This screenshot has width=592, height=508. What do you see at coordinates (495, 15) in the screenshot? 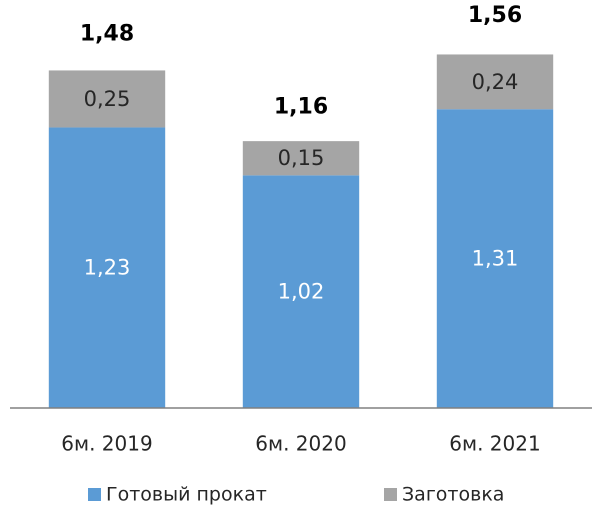
I see `total-label: 1,56` at bounding box center [495, 15].